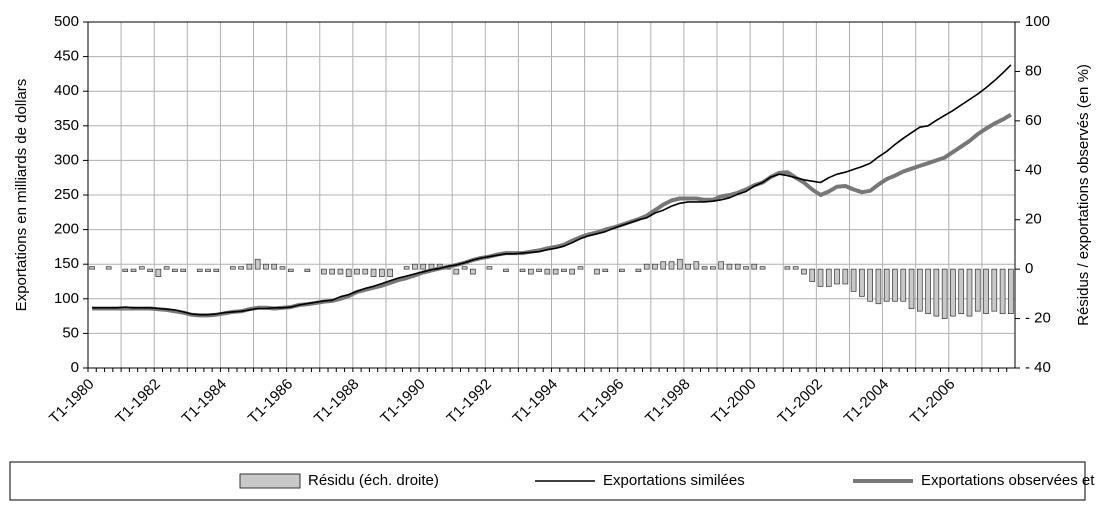 The image size is (1096, 509). What do you see at coordinates (1033, 70) in the screenshot?
I see `y2-tick-label: 80` at bounding box center [1033, 70].